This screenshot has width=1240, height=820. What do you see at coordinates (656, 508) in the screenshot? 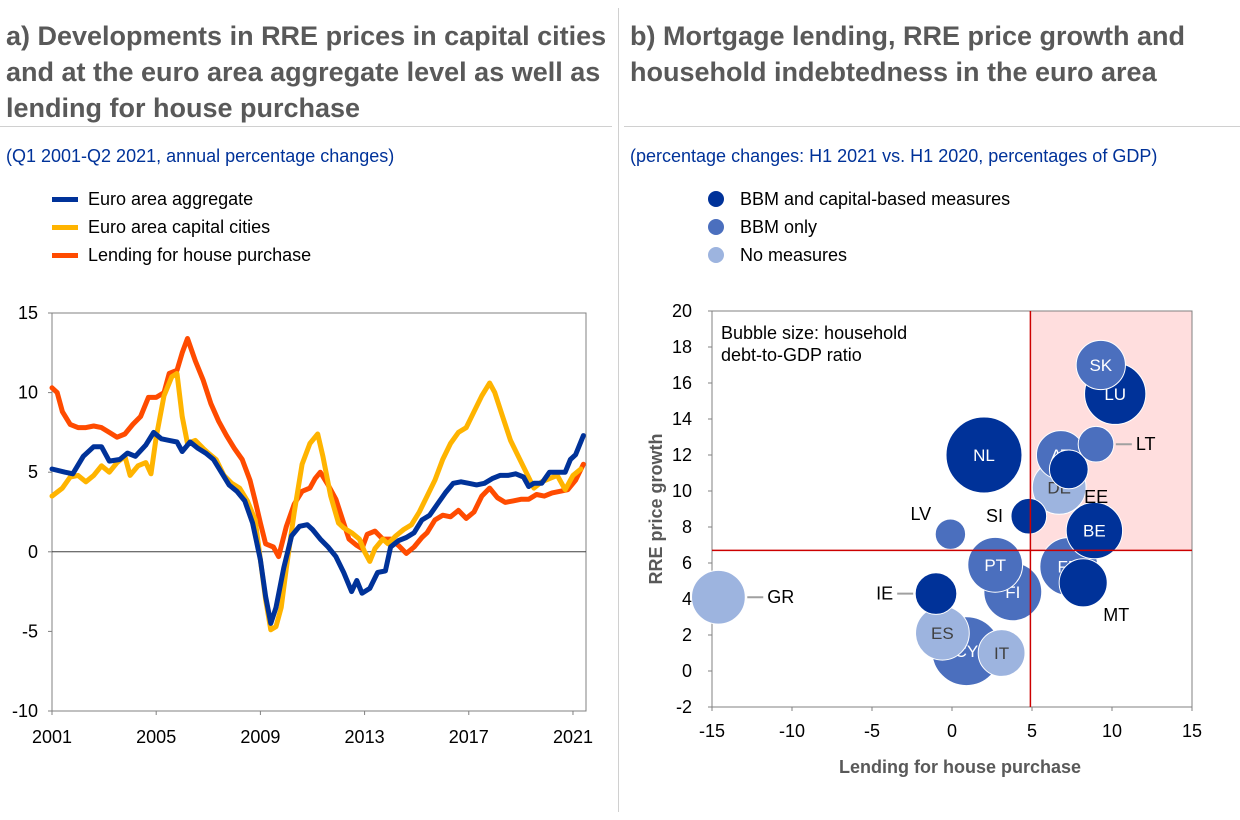
I see `y-axis-label: RRE price growth` at bounding box center [656, 508].